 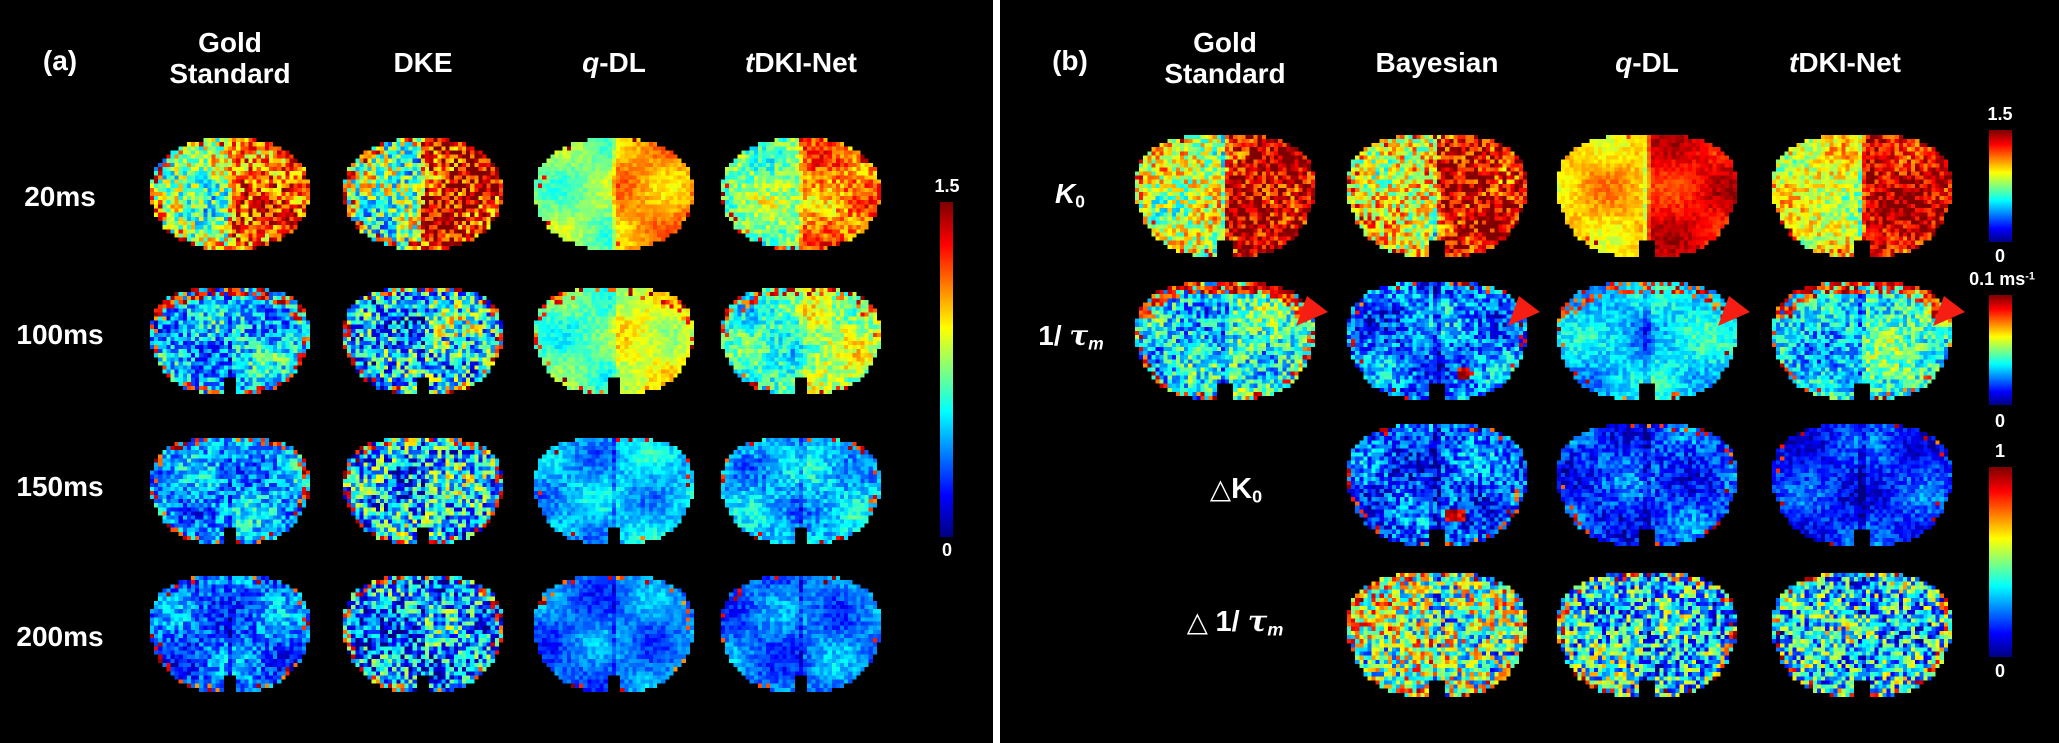 What do you see at coordinates (1071, 336) in the screenshot?
I see `row-label-inv-tau: 1/ τm` at bounding box center [1071, 336].